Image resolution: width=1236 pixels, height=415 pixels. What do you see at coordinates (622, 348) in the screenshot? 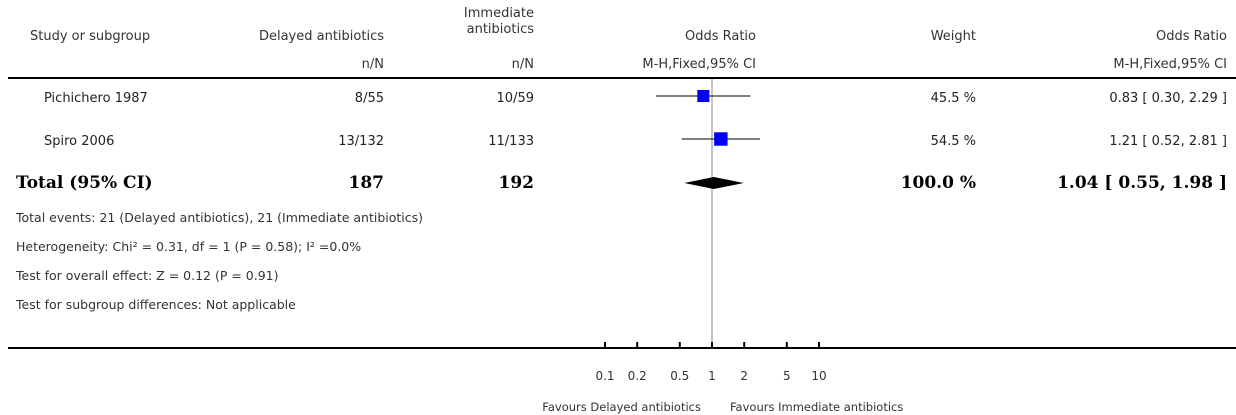
I see `bottom-rule` at bounding box center [622, 348].